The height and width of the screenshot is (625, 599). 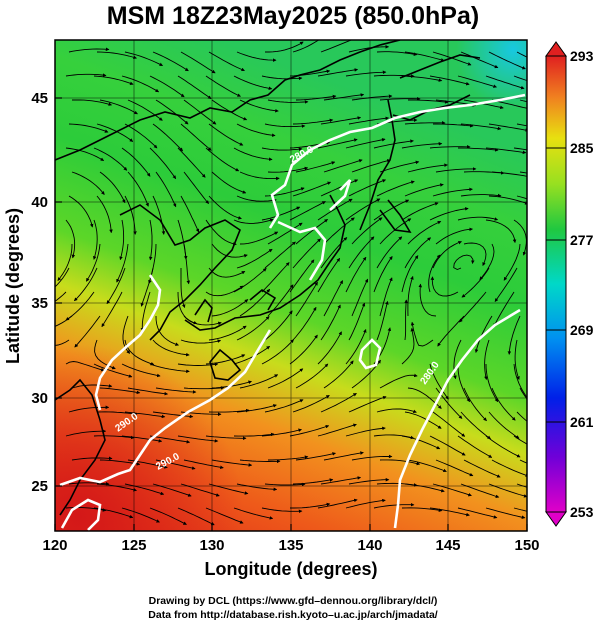 What do you see at coordinates (39, 98) in the screenshot?
I see `y-tick-label: 45` at bounding box center [39, 98].